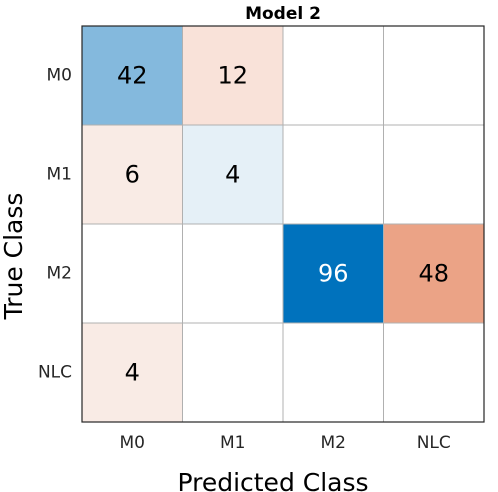 The height and width of the screenshot is (492, 498). I want to click on matrix-cell-NLC-M1, so click(232, 372).